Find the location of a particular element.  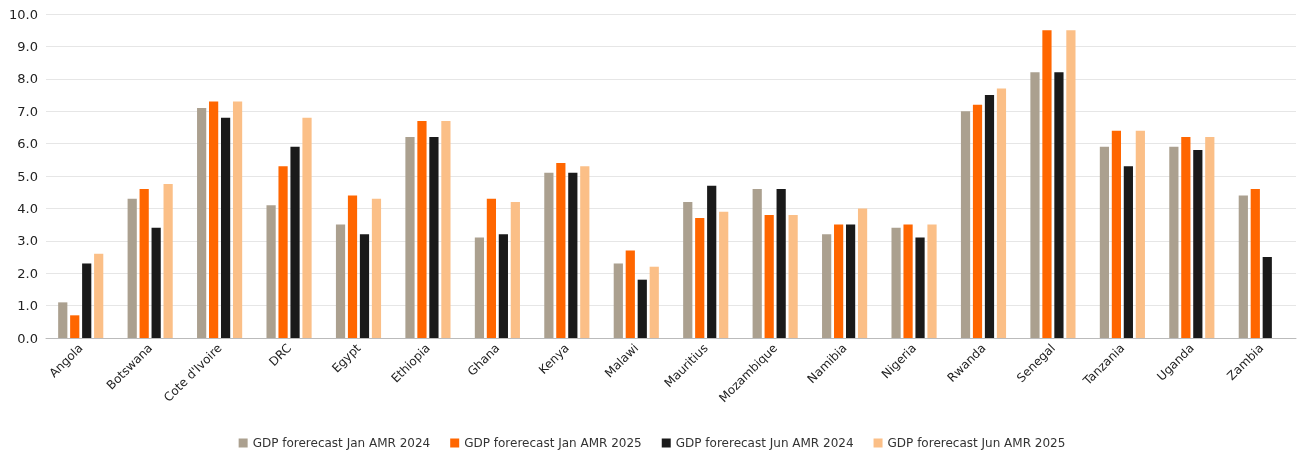

y-tick-label: 10.0 is located at coordinates (23, 14).